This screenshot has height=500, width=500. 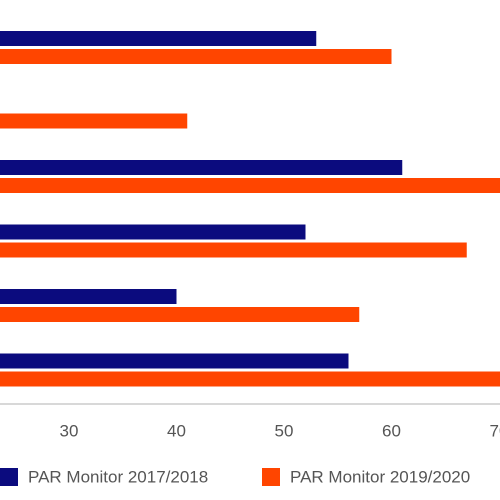 I want to click on x-tick-label: 50, so click(x=284, y=430).